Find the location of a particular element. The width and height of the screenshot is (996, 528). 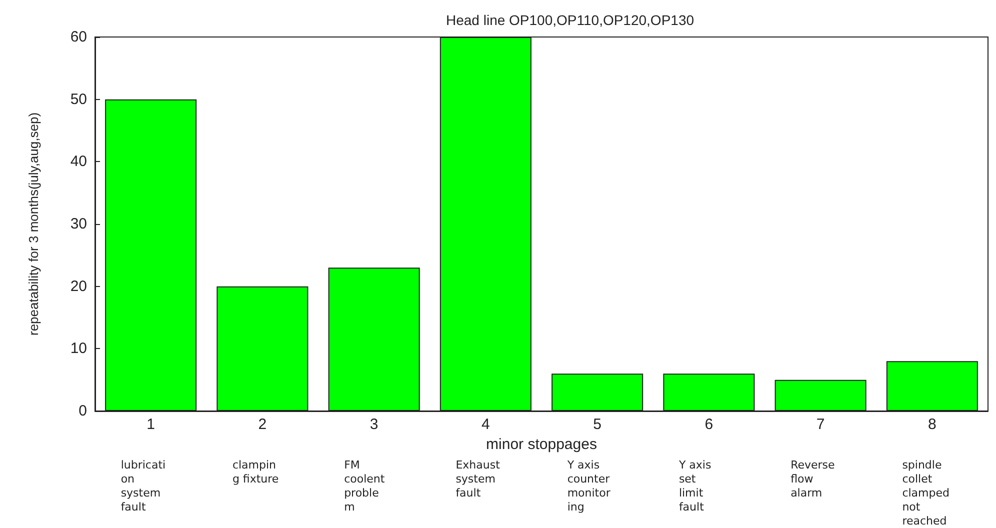

x-axis-title: minor stoppages is located at coordinates (541, 444).